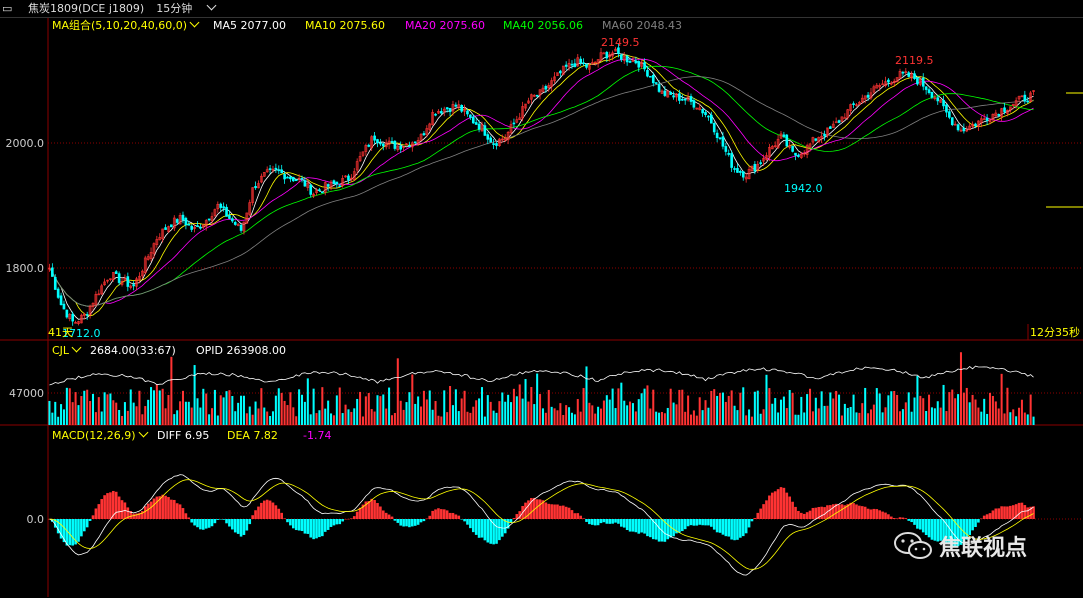 The width and height of the screenshot is (1083, 598). What do you see at coordinates (241, 350) in the screenshot?
I see `opid-value: OPID 263908.00` at bounding box center [241, 350].